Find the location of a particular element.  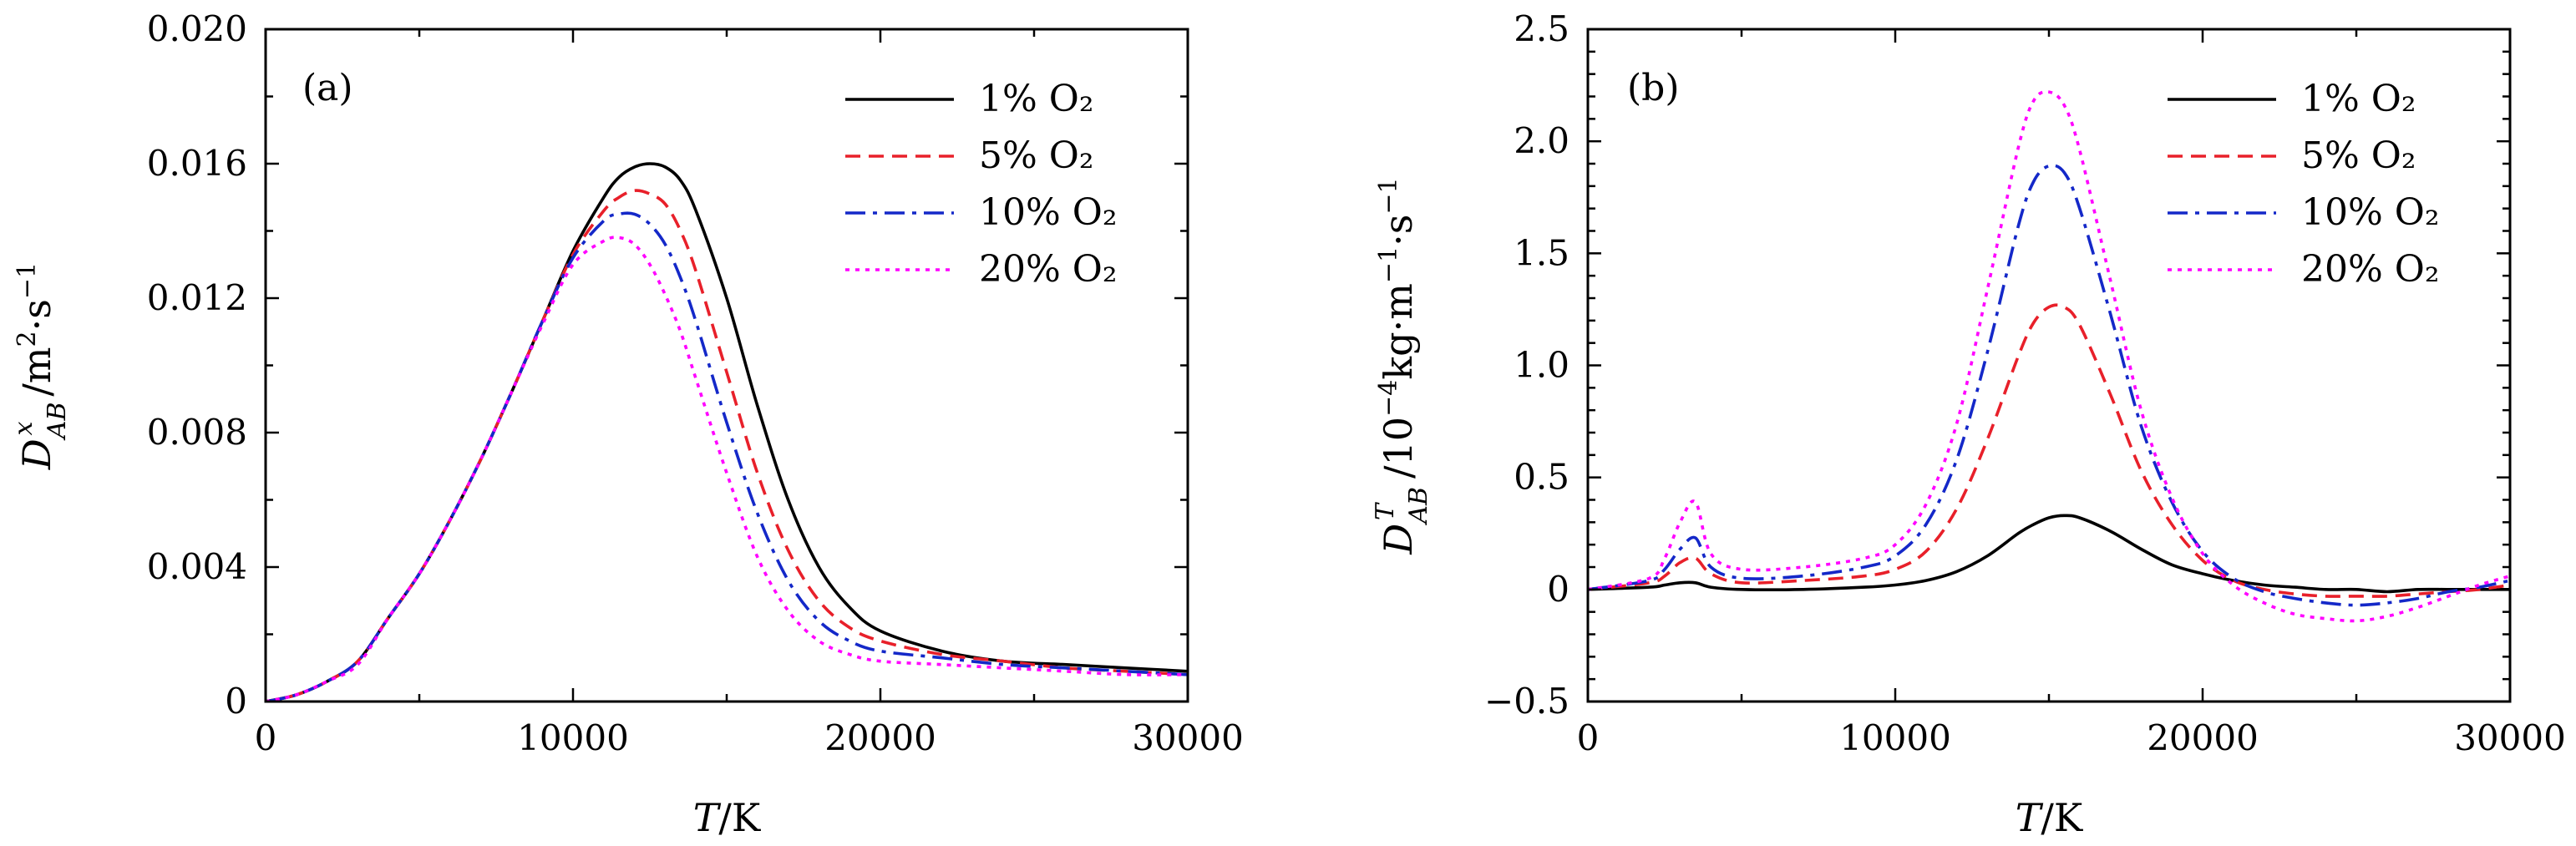

x-axis-title-b: T/K is located at coordinates (2050, 817).